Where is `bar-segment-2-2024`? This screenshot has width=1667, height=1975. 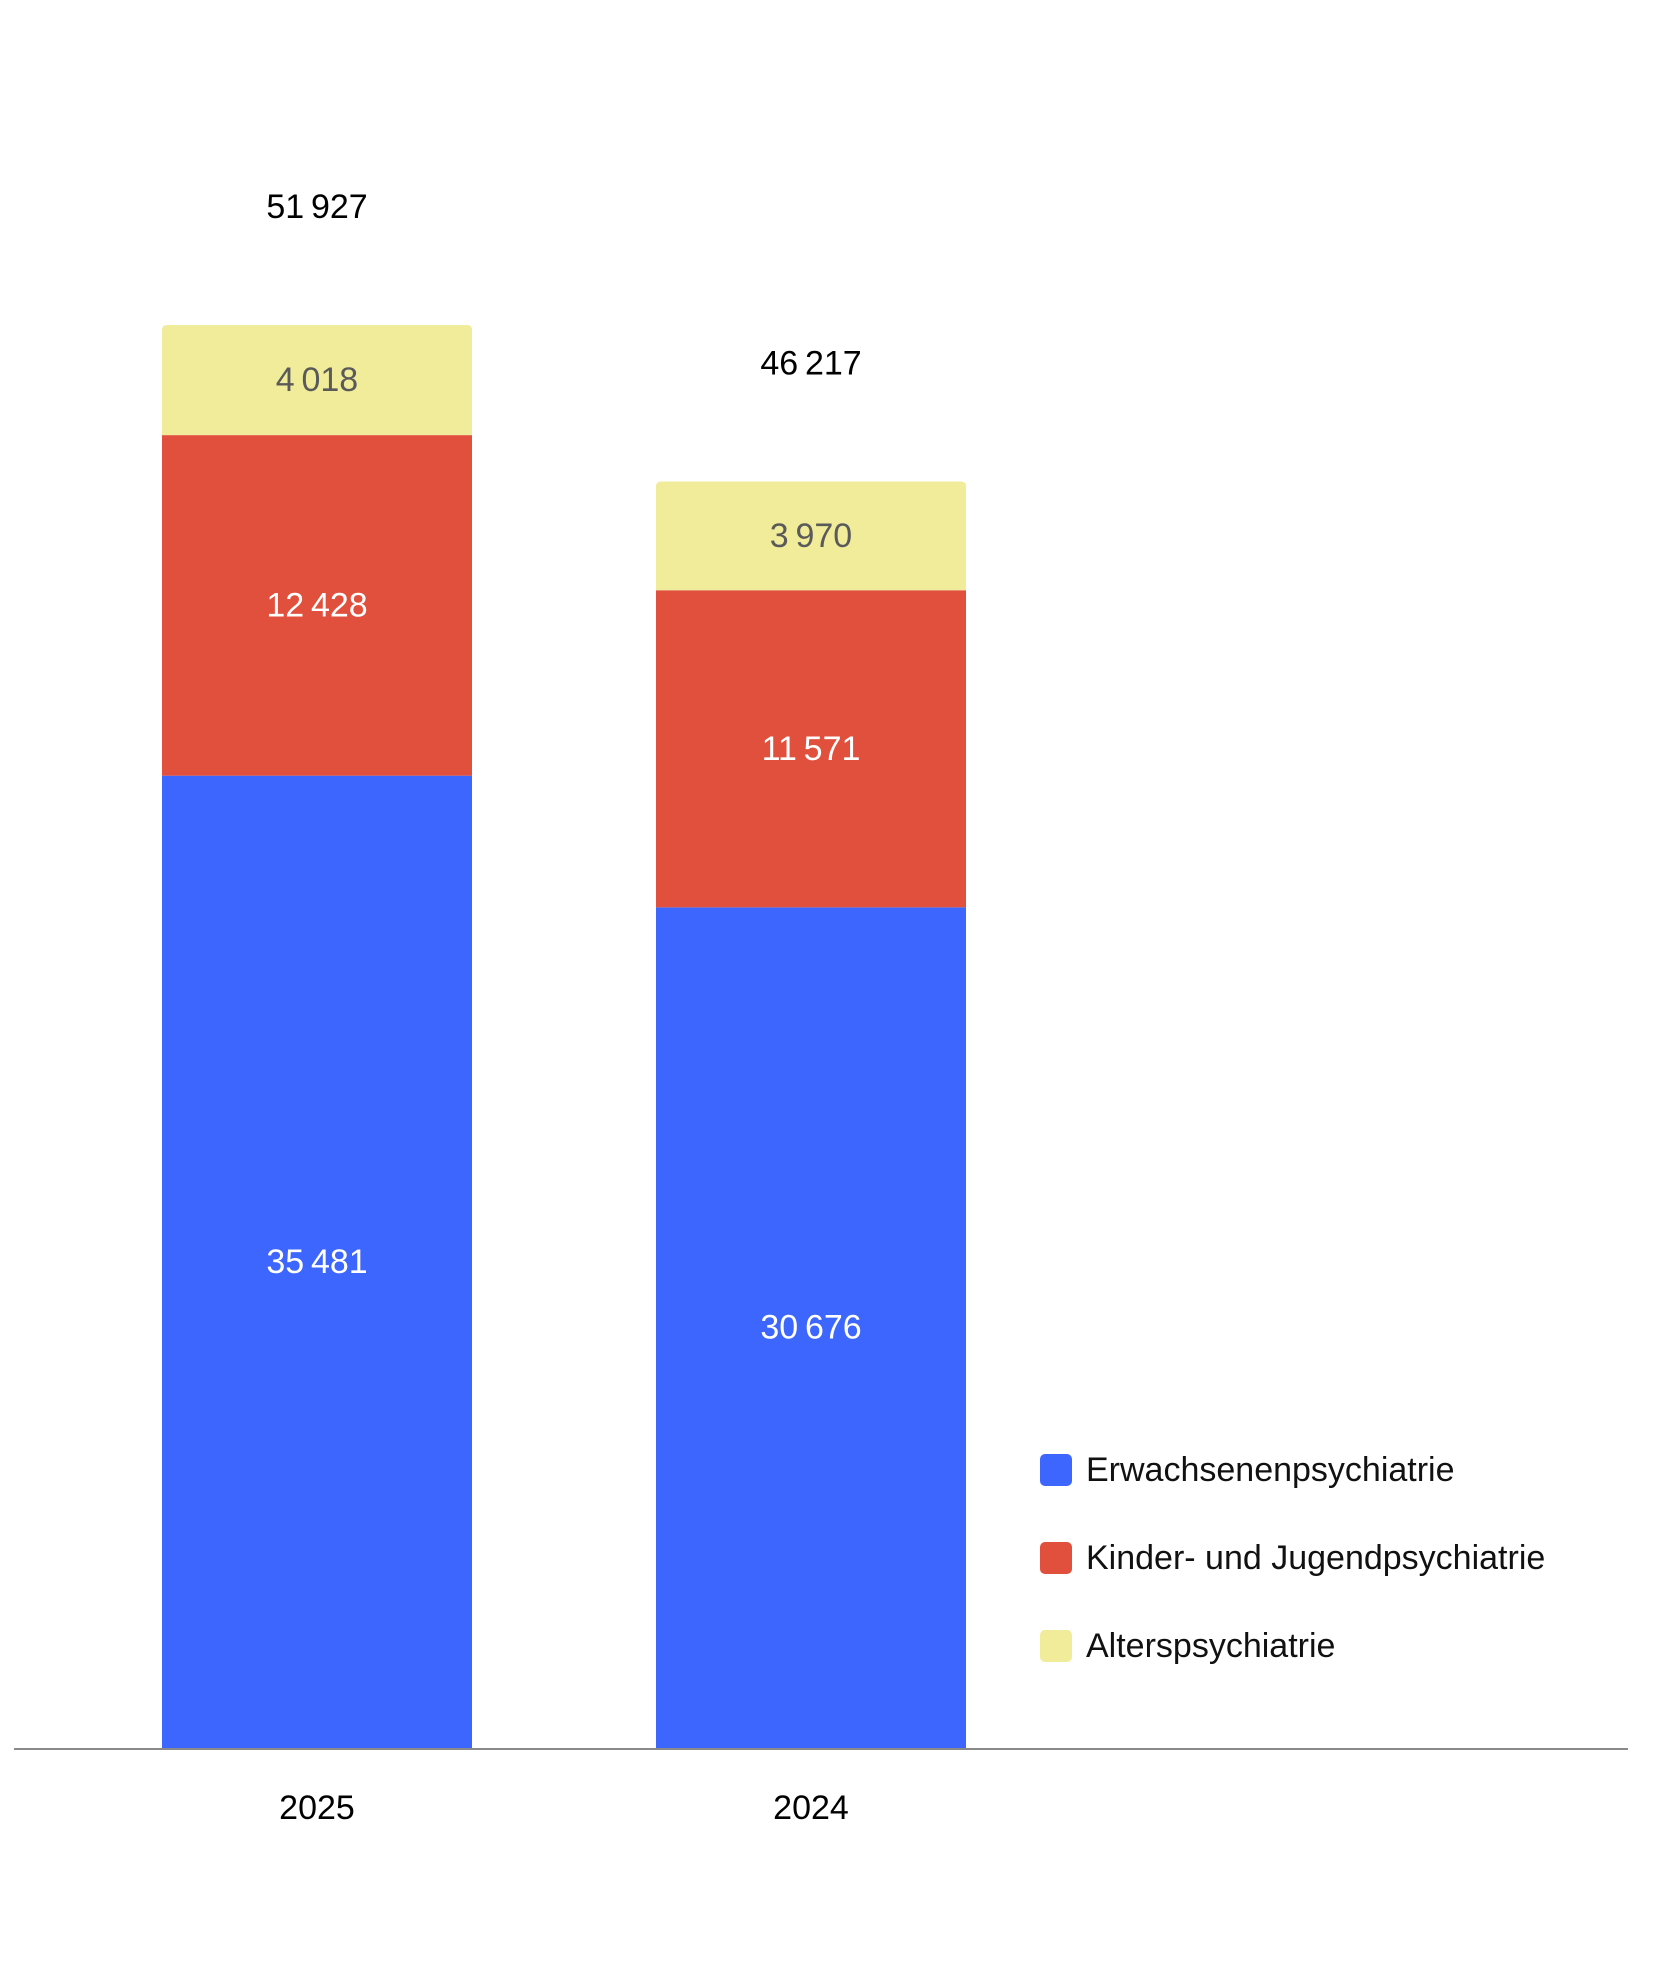 bar-segment-2-2024 is located at coordinates (811, 536).